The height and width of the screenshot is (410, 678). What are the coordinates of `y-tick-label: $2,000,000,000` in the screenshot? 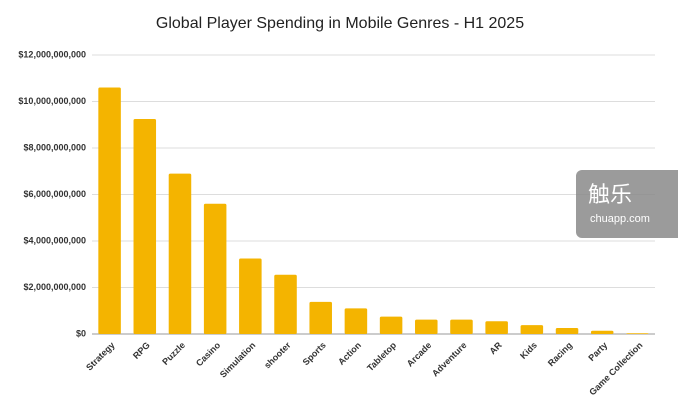 It's located at (54, 287).